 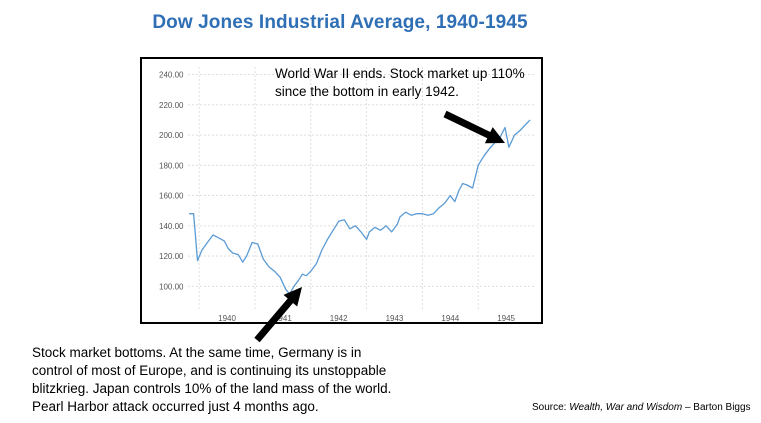 I want to click on x-tick-label: 1943, so click(x=395, y=318).